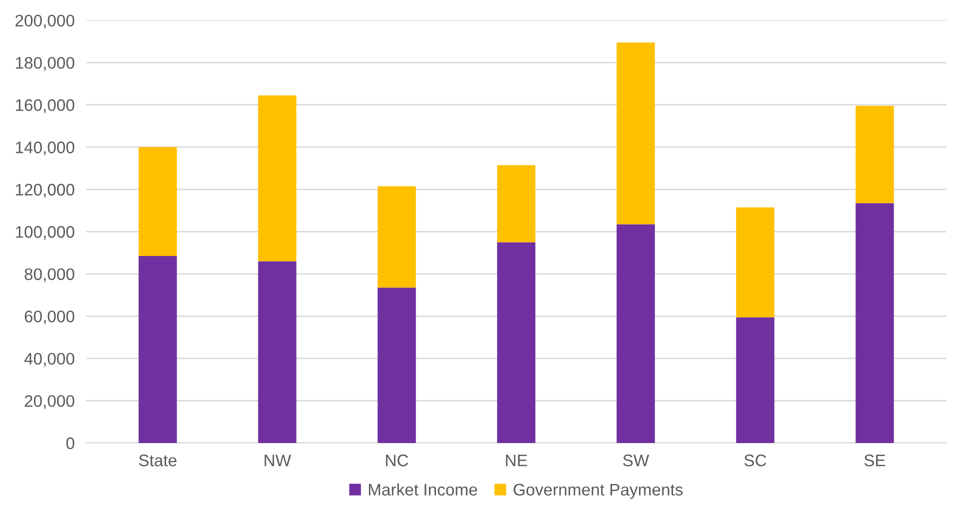  What do you see at coordinates (875, 460) in the screenshot?
I see `x-tick-label: SE` at bounding box center [875, 460].